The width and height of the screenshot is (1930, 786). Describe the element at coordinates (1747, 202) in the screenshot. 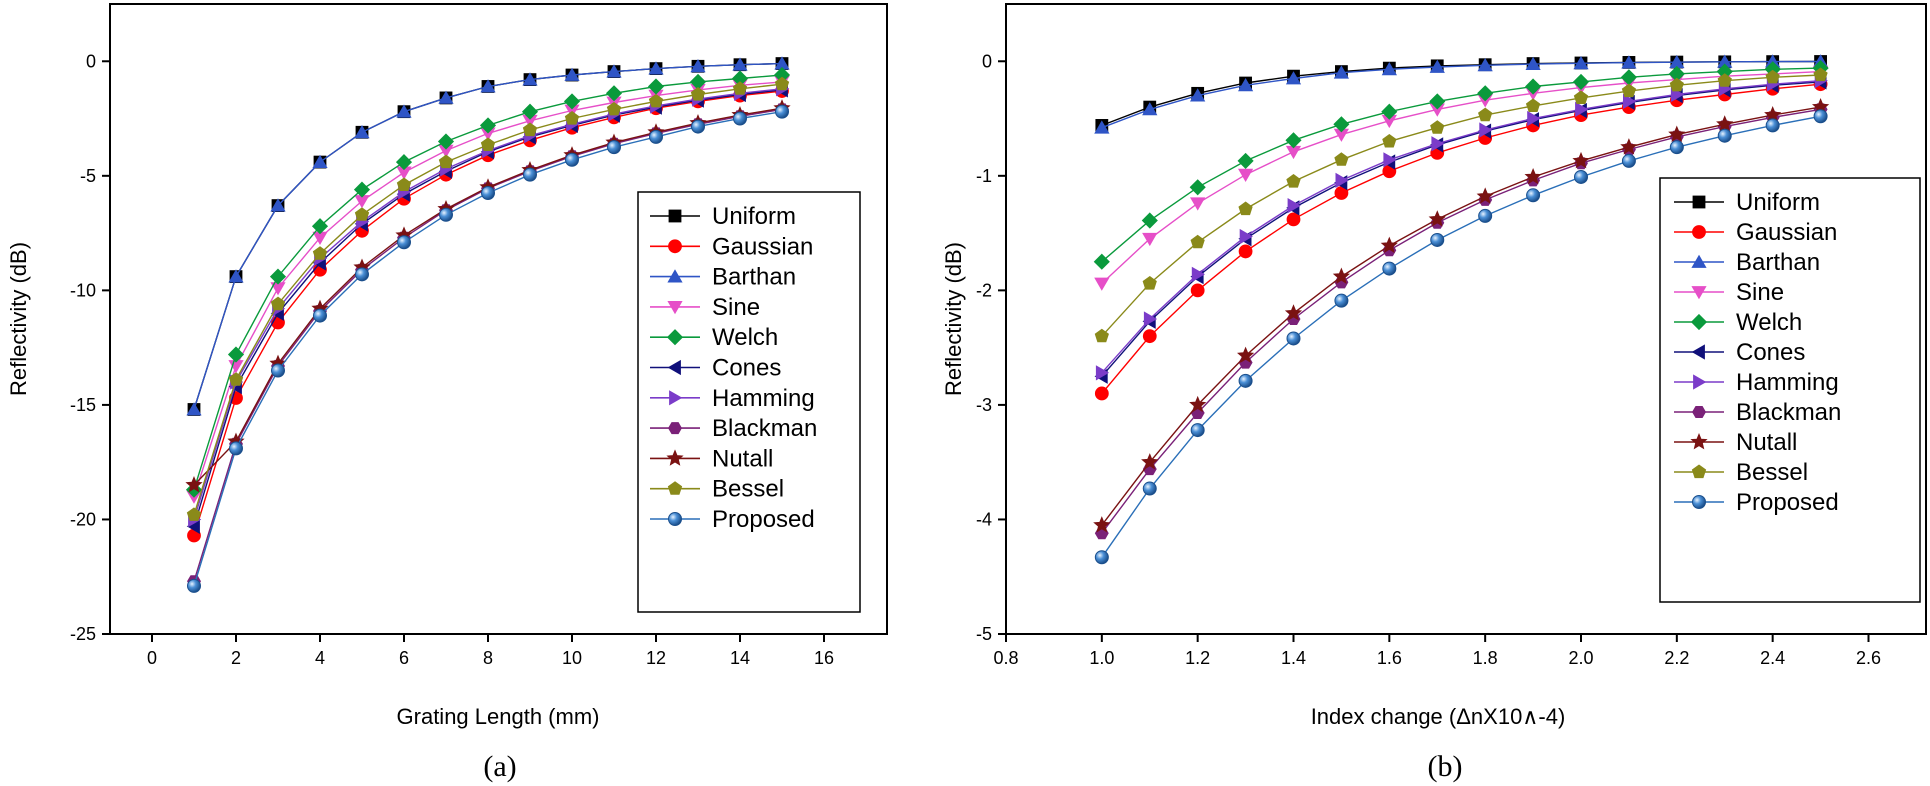

I see `legend-item-uniform: Uniform` at that location.